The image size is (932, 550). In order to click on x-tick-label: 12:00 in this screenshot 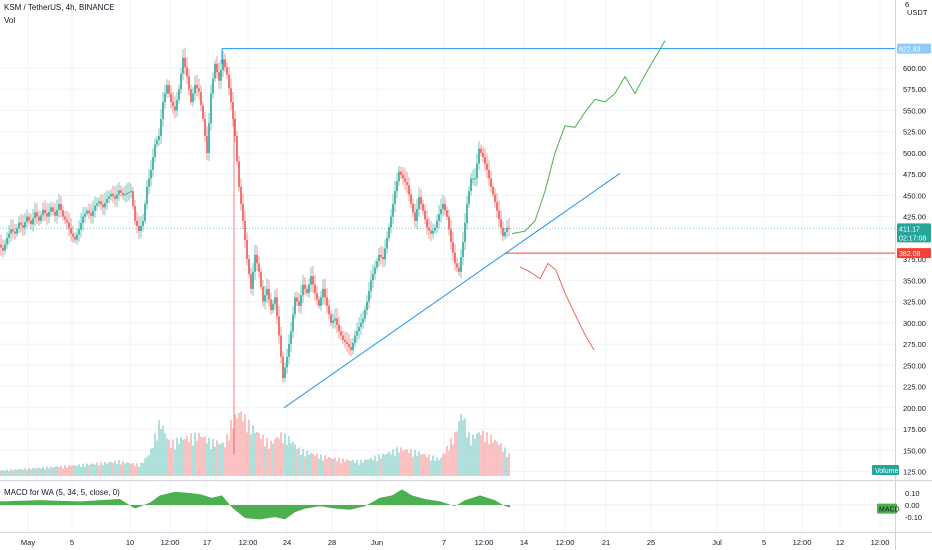, I will do `click(170, 542)`.